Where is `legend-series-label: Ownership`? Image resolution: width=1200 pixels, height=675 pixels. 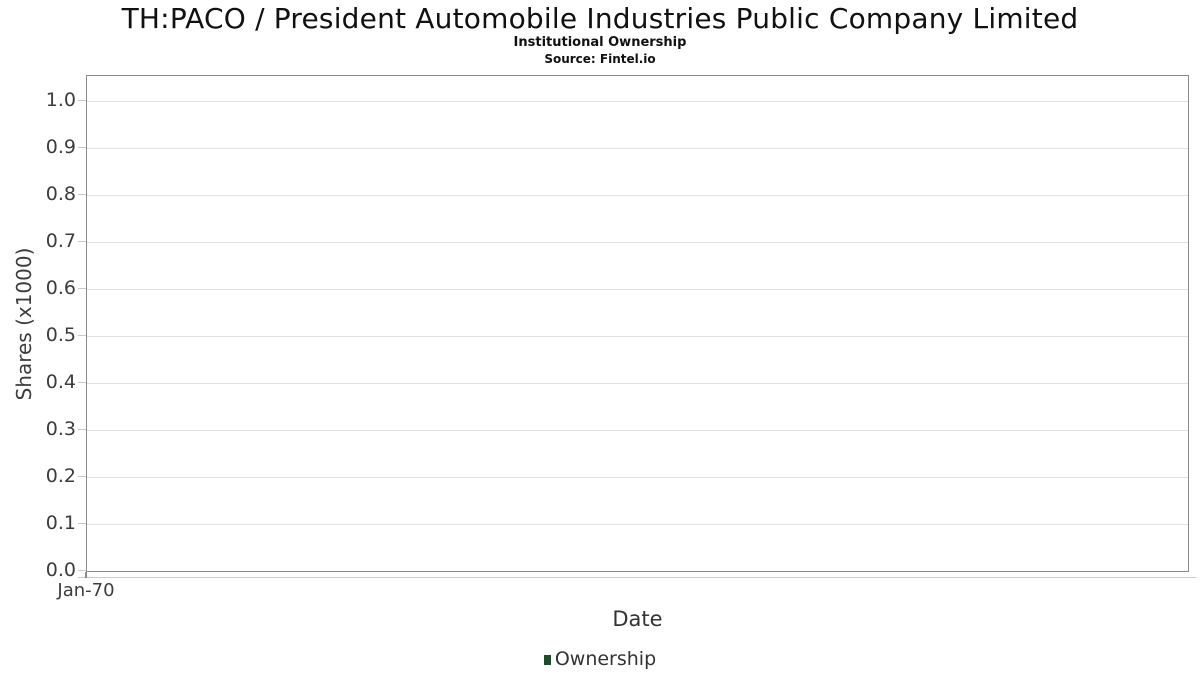
legend-series-label: Ownership is located at coordinates (605, 659).